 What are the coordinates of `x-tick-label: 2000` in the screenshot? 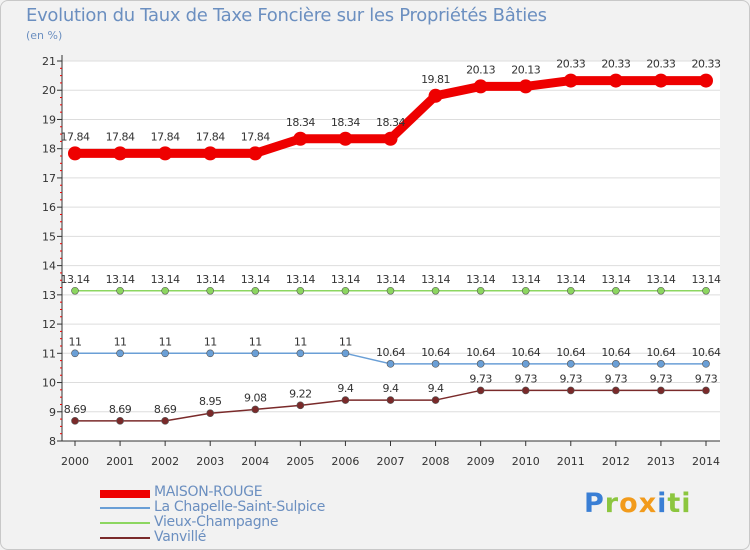 It's located at (75, 461).